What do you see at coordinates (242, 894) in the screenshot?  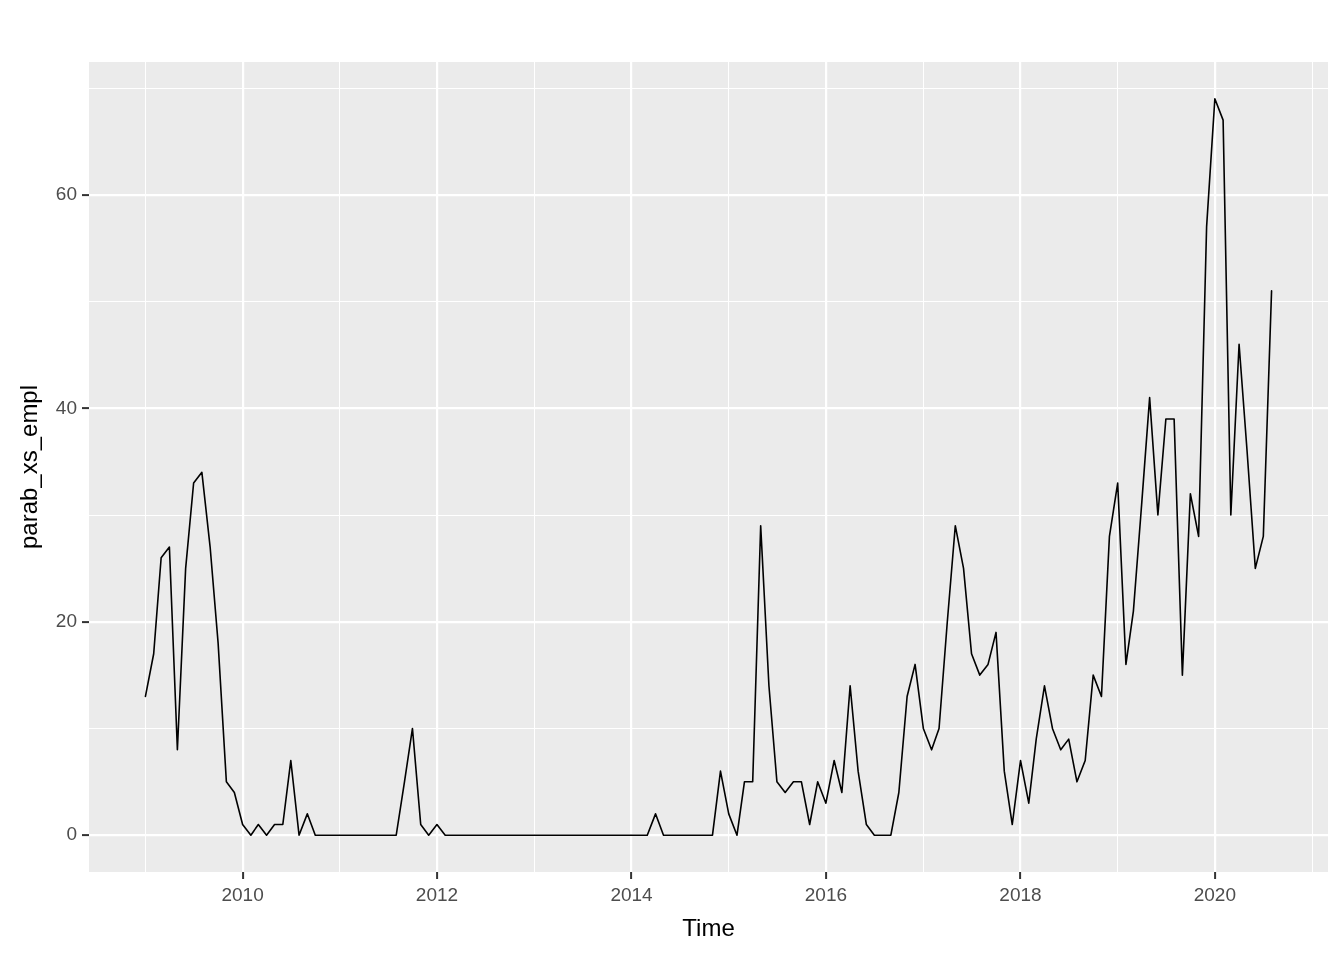 I see `x-tick-label: 2010` at bounding box center [242, 894].